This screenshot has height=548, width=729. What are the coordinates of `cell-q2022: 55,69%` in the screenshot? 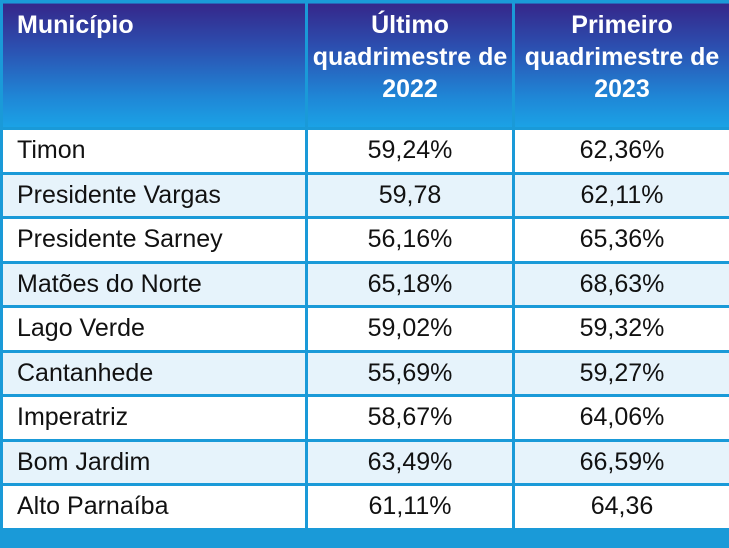 It's located at (410, 373).